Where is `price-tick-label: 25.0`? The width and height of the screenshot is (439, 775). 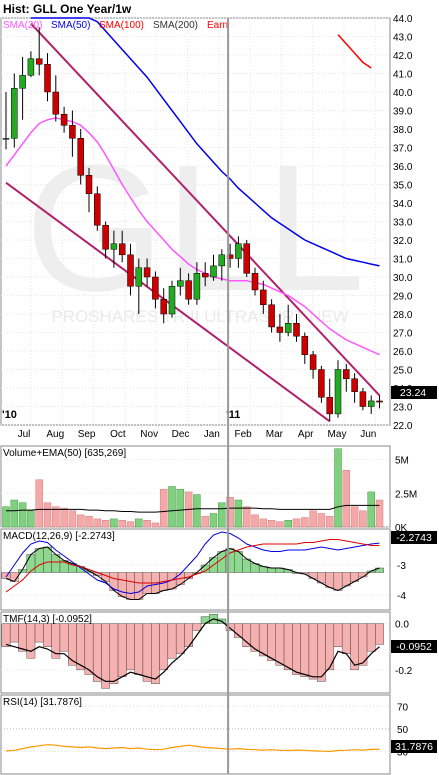 price-tick-label: 25.0 is located at coordinates (403, 371).